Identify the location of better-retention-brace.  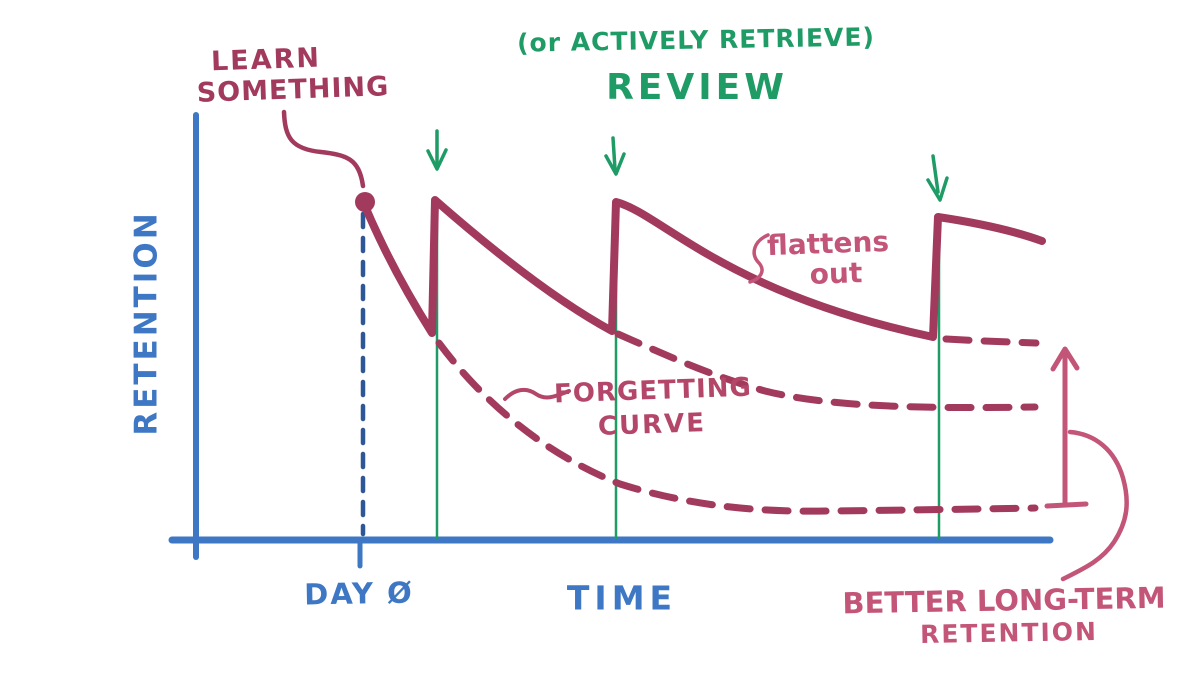
(1094, 505).